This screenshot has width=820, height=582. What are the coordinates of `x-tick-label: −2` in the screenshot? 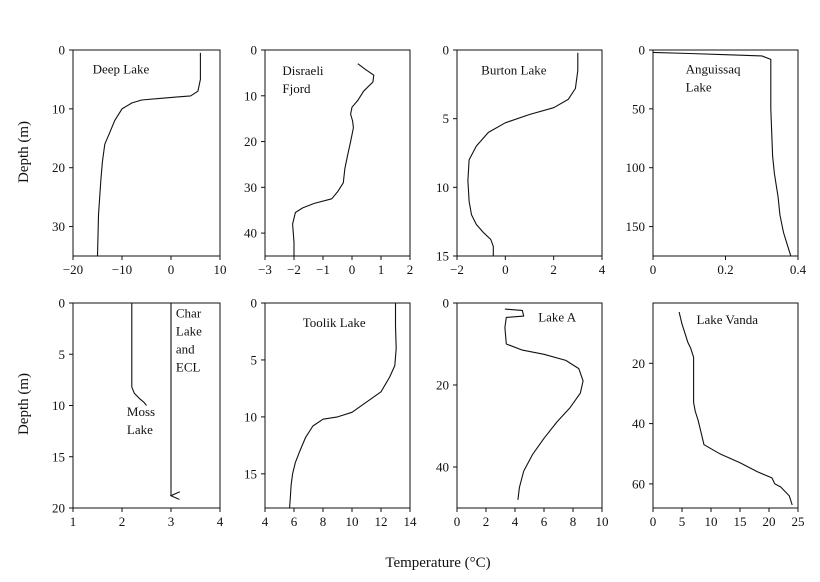 It's located at (294, 269).